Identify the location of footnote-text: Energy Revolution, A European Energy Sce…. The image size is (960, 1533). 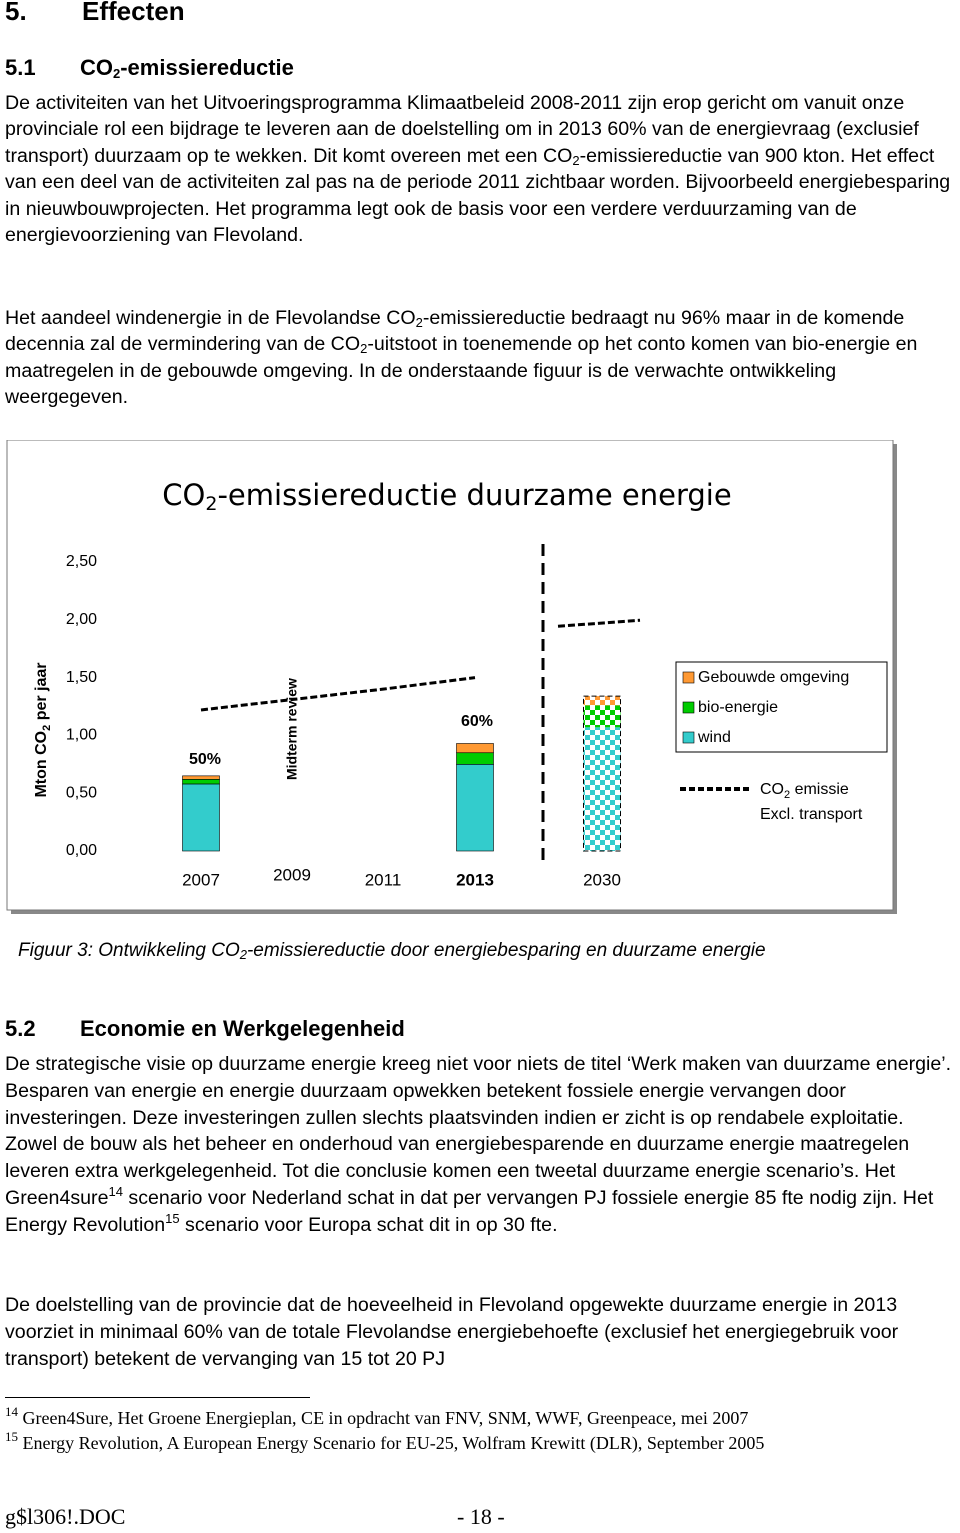
(393, 1443).